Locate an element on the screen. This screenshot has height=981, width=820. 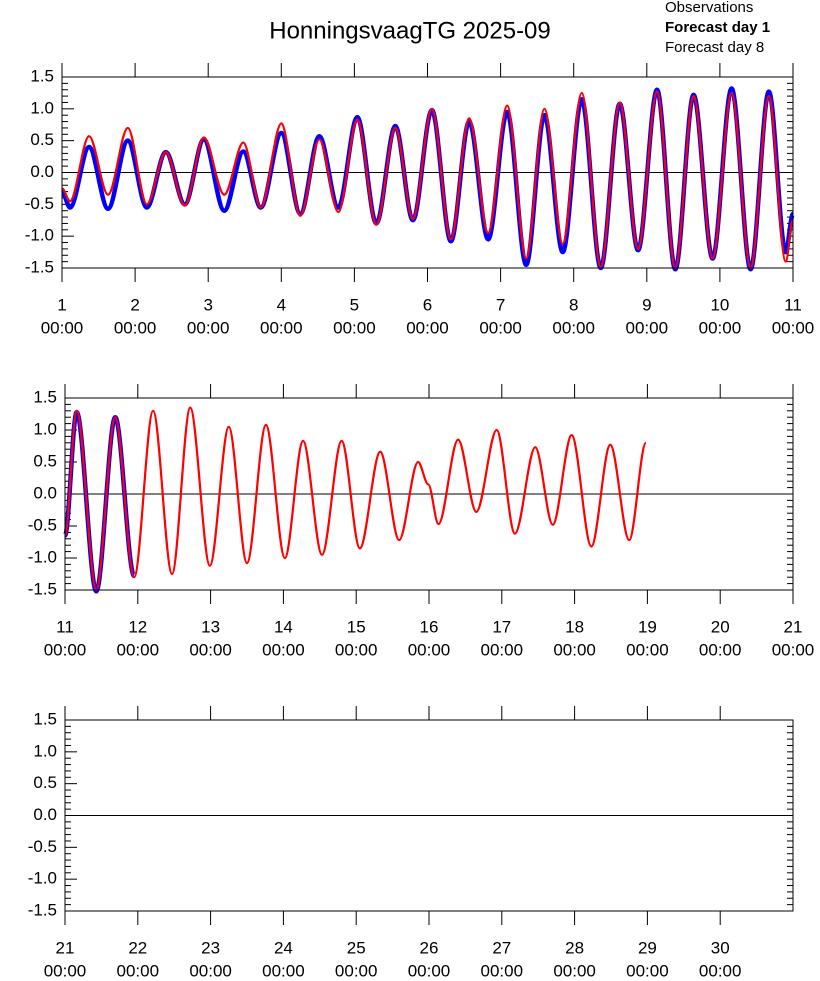
x-tick-label: 13 is located at coordinates (210, 626).